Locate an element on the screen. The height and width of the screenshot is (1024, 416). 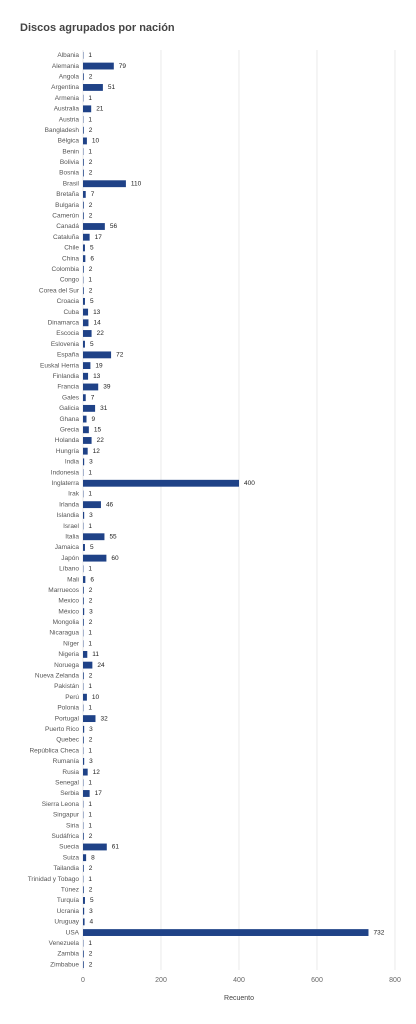
y-tick-label: Perú is located at coordinates (72, 697).